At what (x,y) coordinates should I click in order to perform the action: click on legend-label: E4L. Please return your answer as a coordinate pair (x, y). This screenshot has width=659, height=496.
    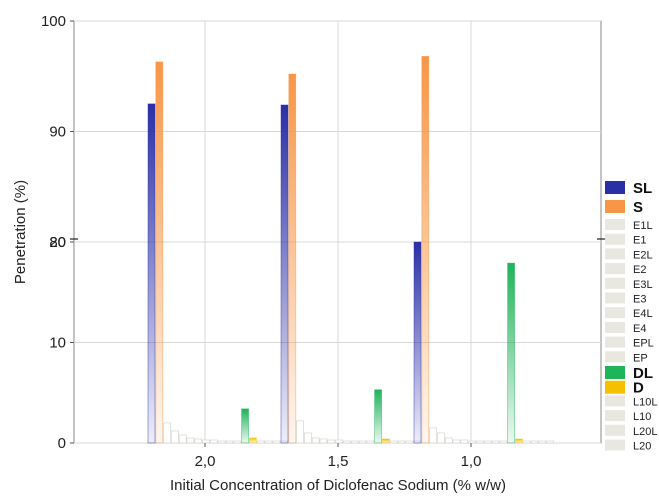
    Looking at the image, I should click on (643, 314).